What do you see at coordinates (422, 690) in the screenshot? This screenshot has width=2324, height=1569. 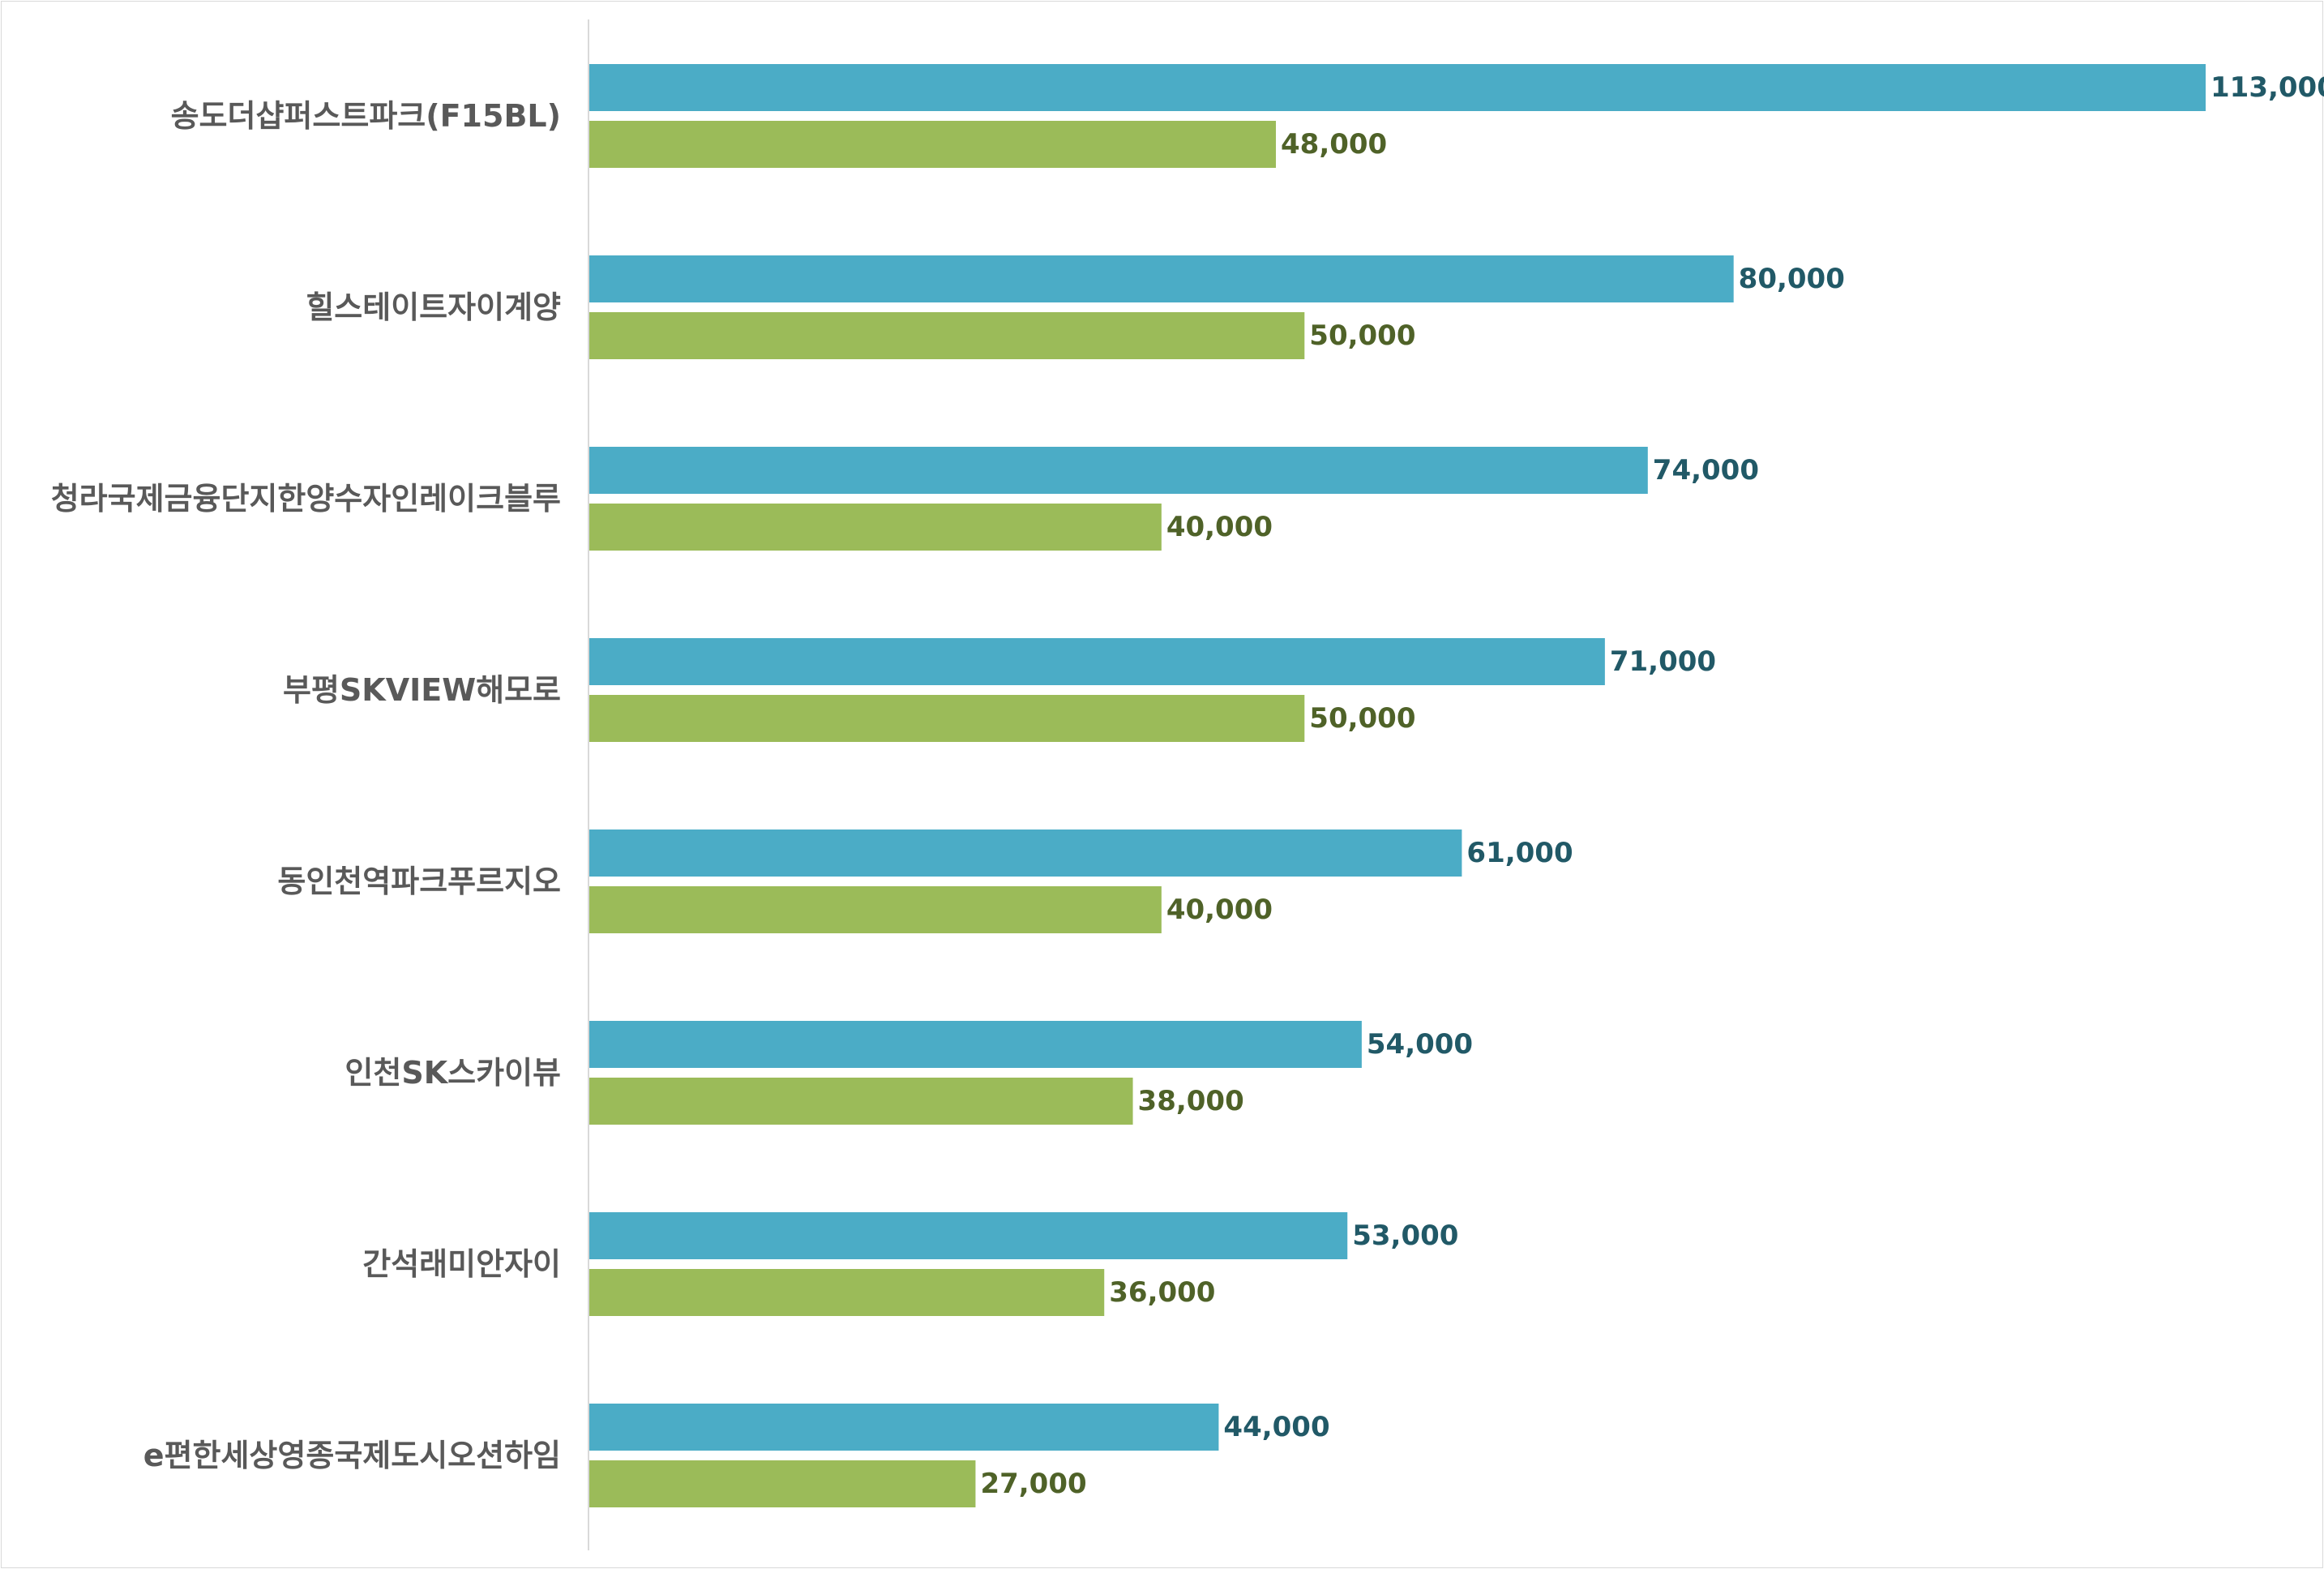 I see `category-label: 부평SKVIEW해모로` at bounding box center [422, 690].